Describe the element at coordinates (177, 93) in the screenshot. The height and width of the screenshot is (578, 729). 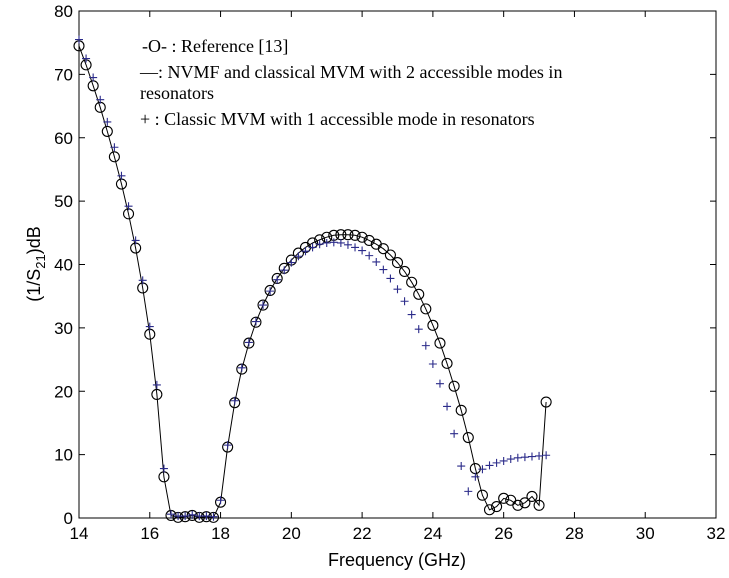
I see `legend-entry-2-line-2: resonators` at that location.